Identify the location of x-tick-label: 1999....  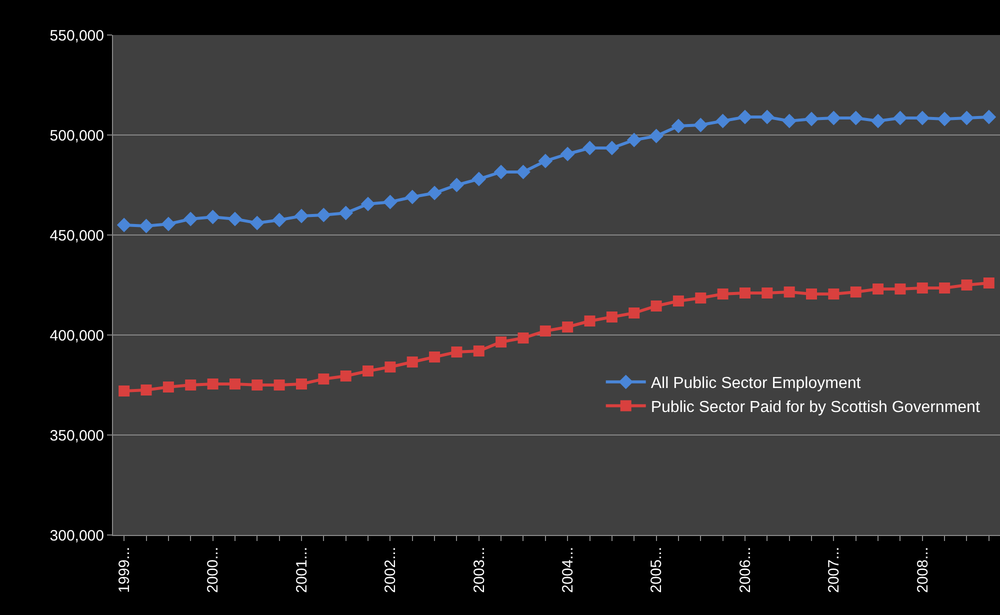
(124, 570).